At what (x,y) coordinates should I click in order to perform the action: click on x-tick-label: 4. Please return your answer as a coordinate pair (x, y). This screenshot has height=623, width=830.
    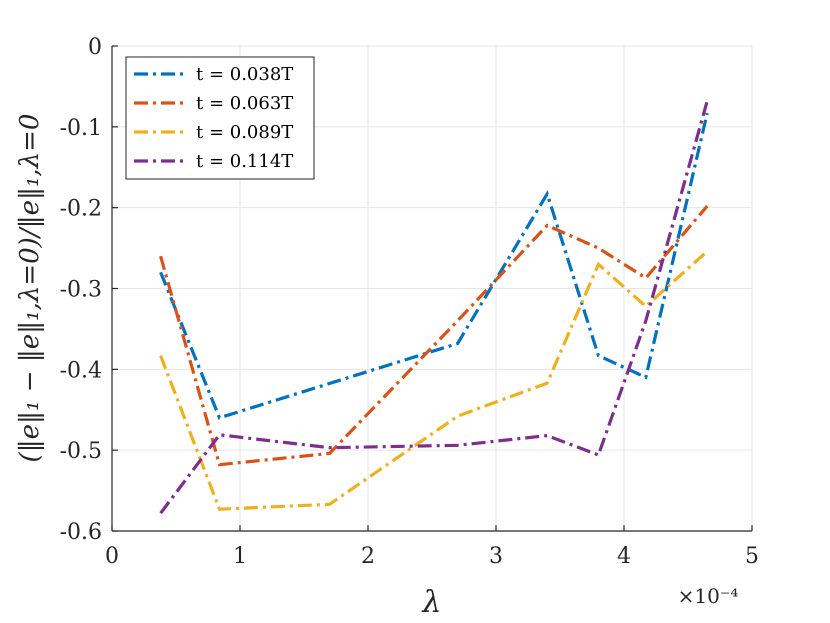
    Looking at the image, I should click on (624, 556).